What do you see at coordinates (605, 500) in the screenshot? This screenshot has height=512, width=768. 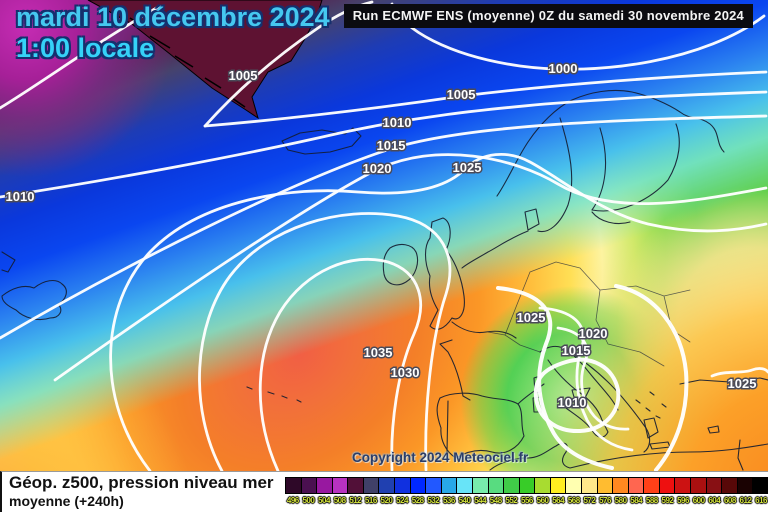 I see `scale-value-576: 576` at bounding box center [605, 500].